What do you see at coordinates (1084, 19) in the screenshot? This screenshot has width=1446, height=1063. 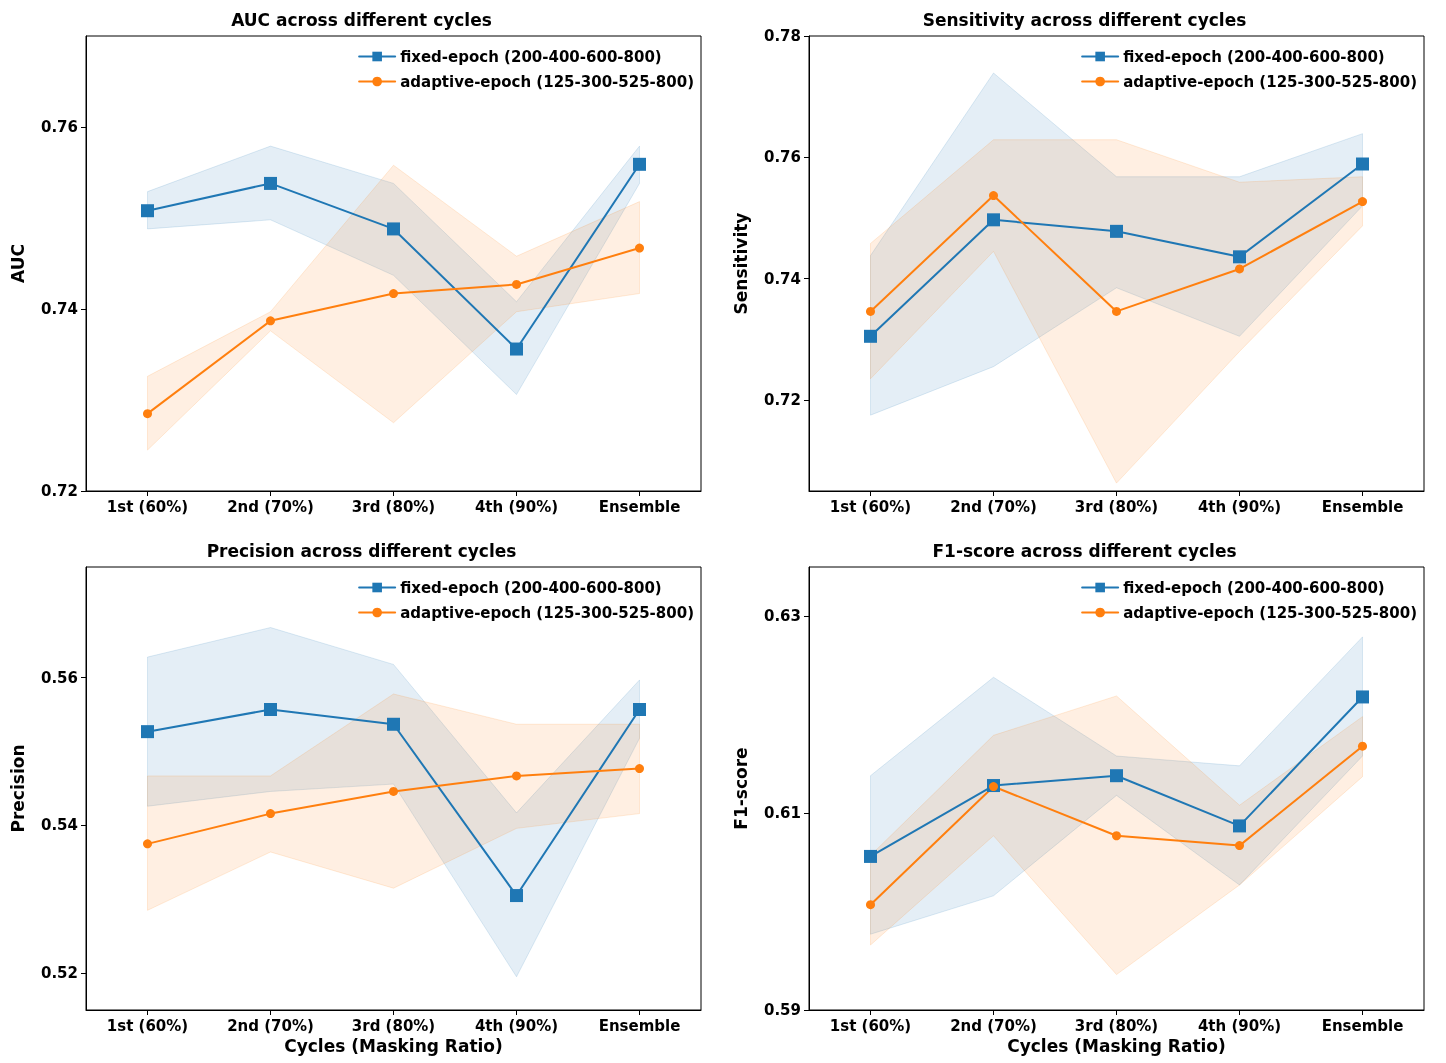 I see `chart-title: Sensitivity across different cycles` at bounding box center [1084, 19].